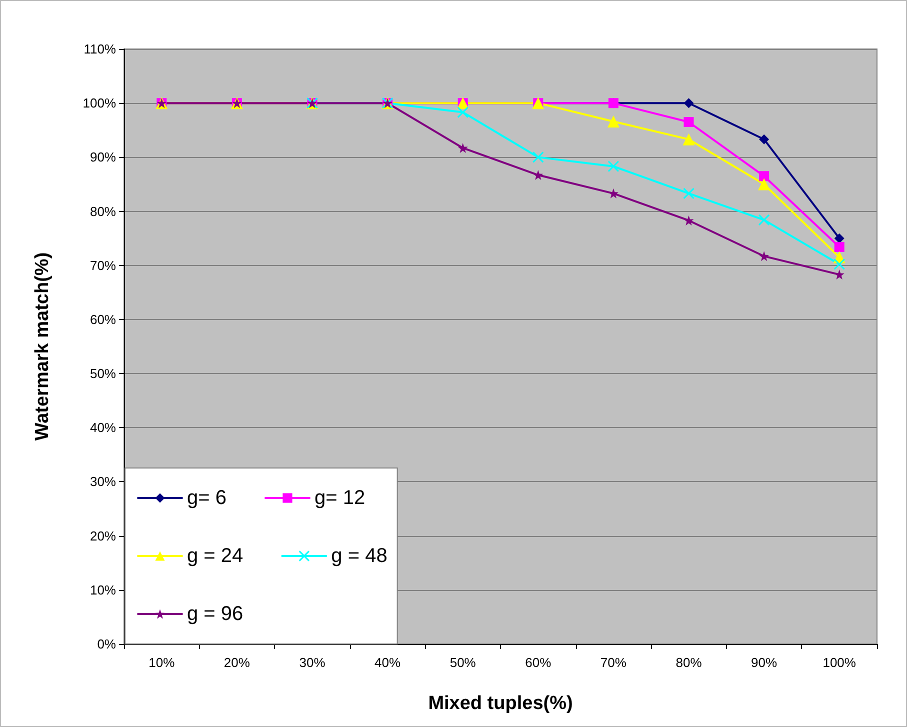  I want to click on x-tick-label: 100%, so click(839, 662).